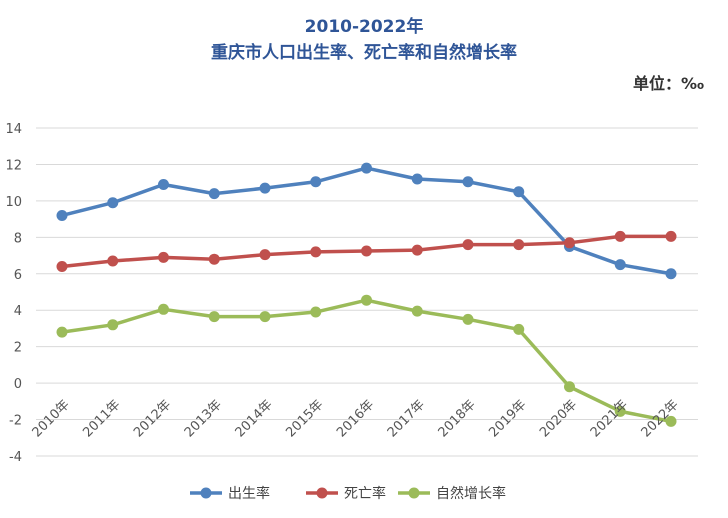 Image resolution: width=728 pixels, height=518 pixels. What do you see at coordinates (18, 348) in the screenshot?
I see `y-tick-label: 2` at bounding box center [18, 348].